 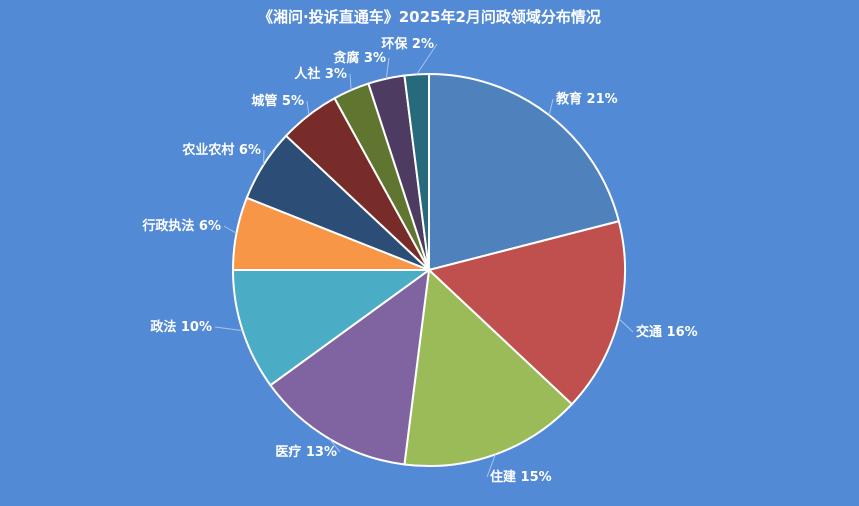 I want to click on slice-label-10: 贪腐 3%, so click(x=359, y=58).